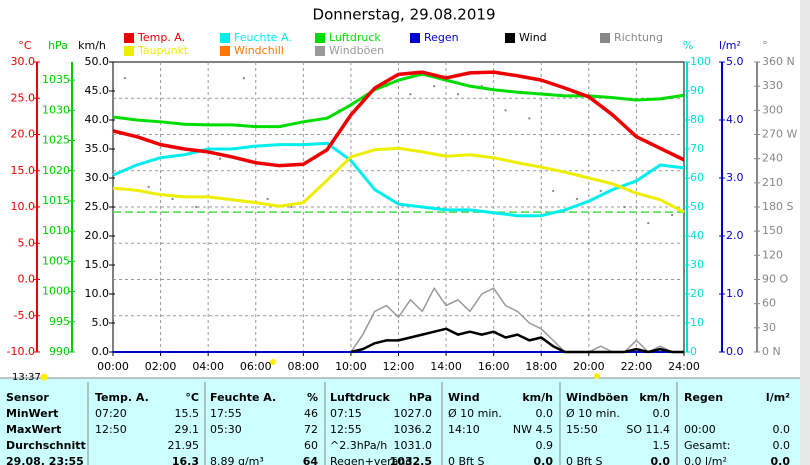  I want to click on x-tick-label: 22:00, so click(637, 366).